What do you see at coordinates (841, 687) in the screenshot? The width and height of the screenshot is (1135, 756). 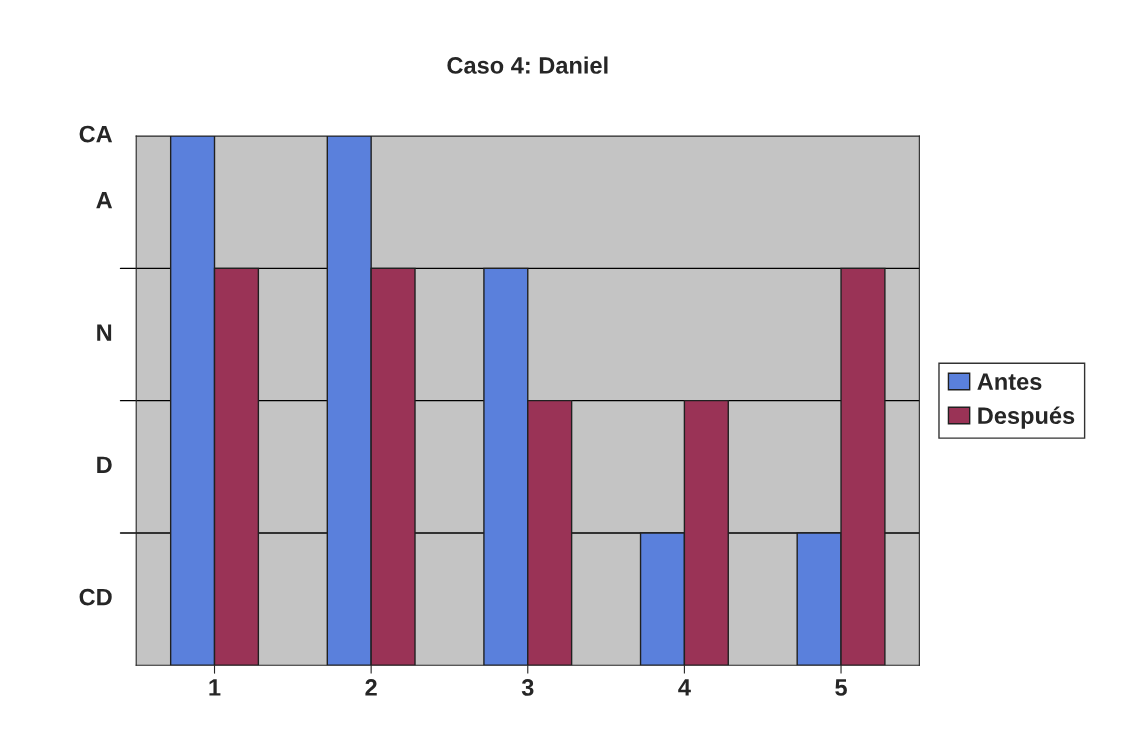 I see `x-tick-label: 5` at bounding box center [841, 687].